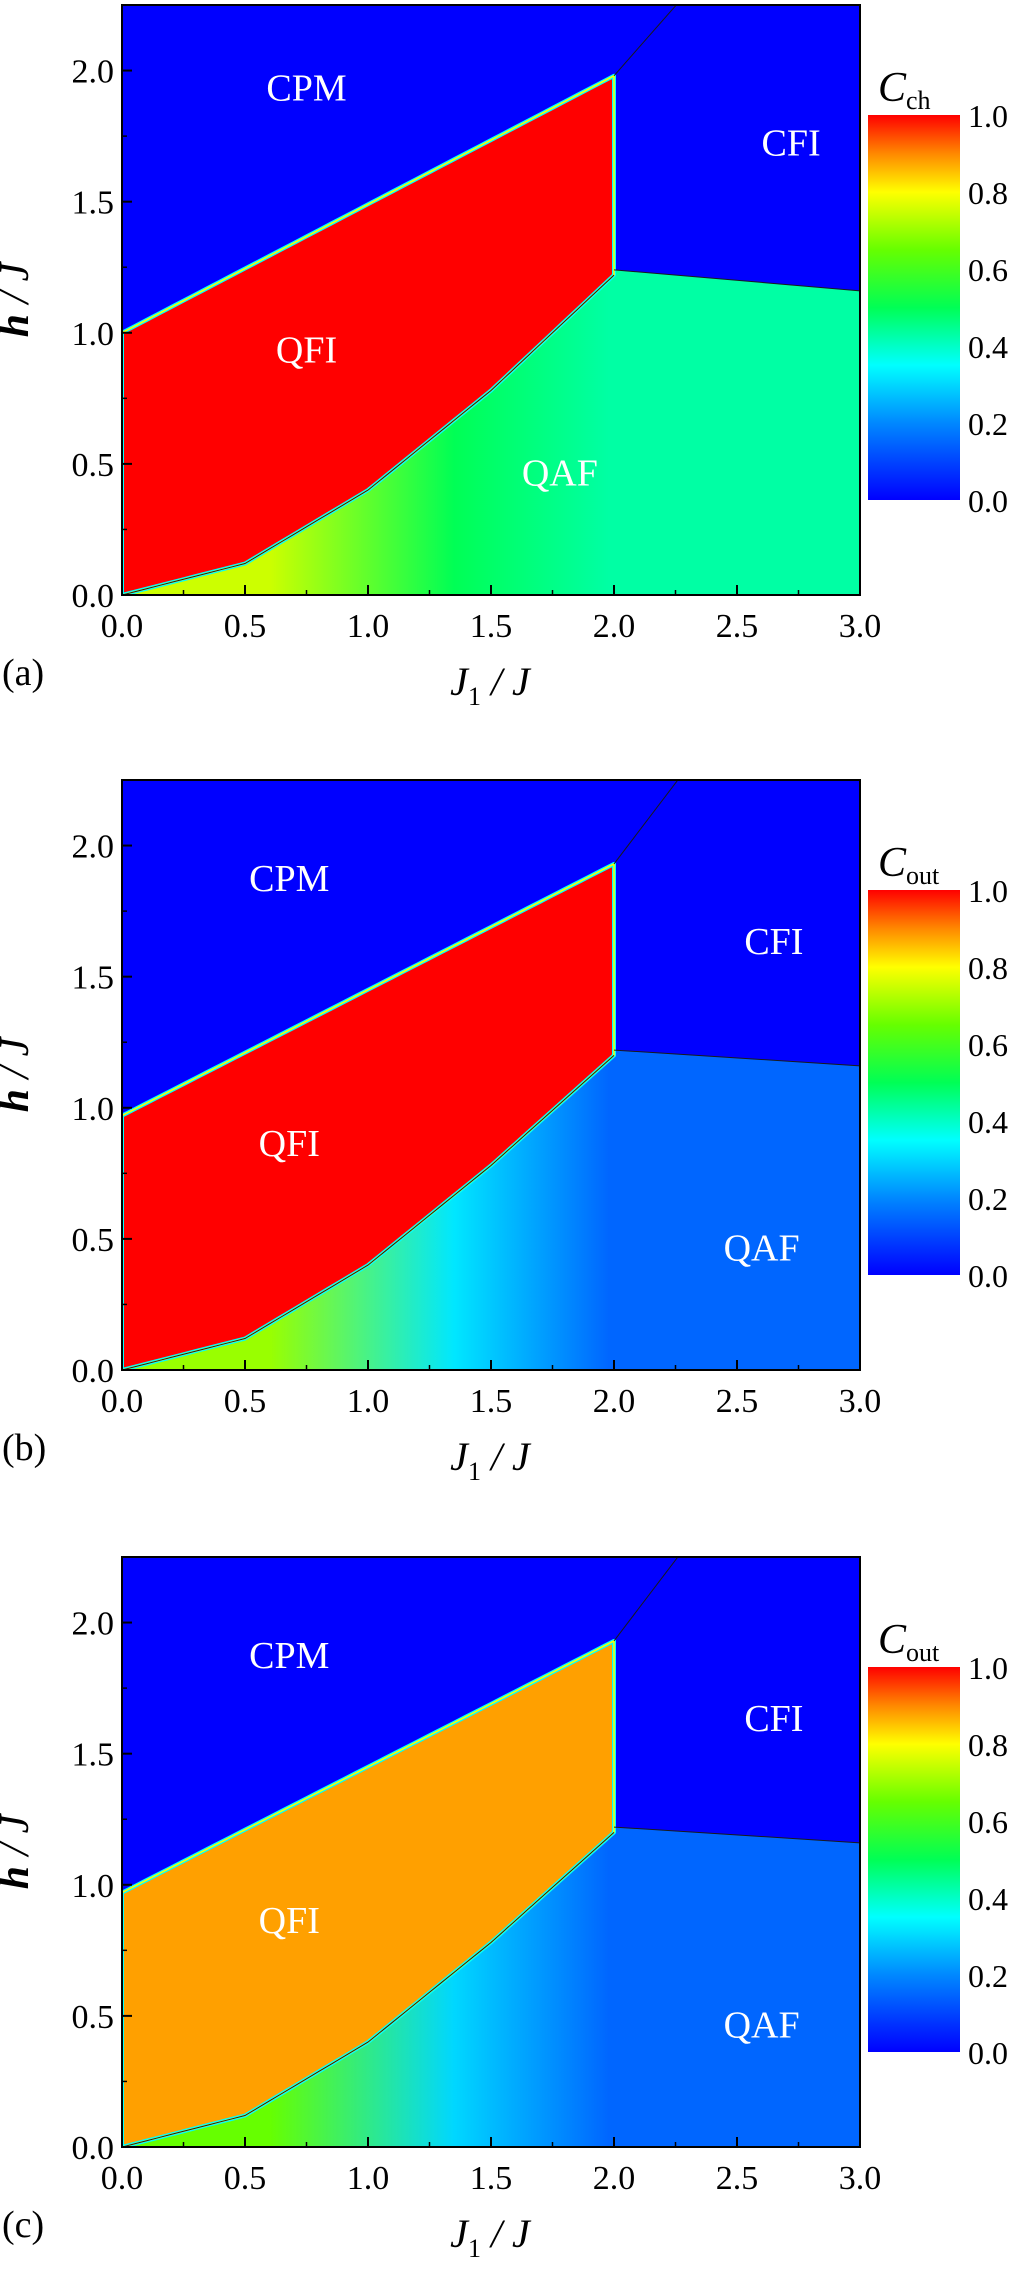  Describe the element at coordinates (904, 90) in the screenshot. I see `colorbar-title: Cch` at that location.